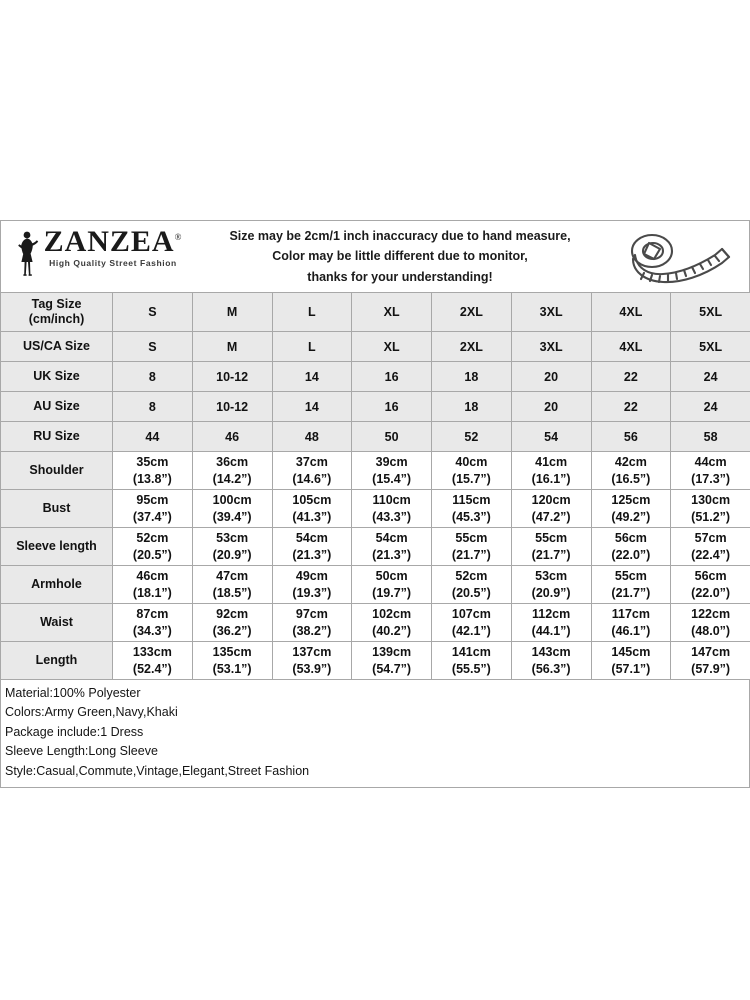 Image resolution: width=750 pixels, height=1000 pixels. What do you see at coordinates (710, 622) in the screenshot?
I see `measurement-cell: 122cm (48.0”)` at bounding box center [710, 622].